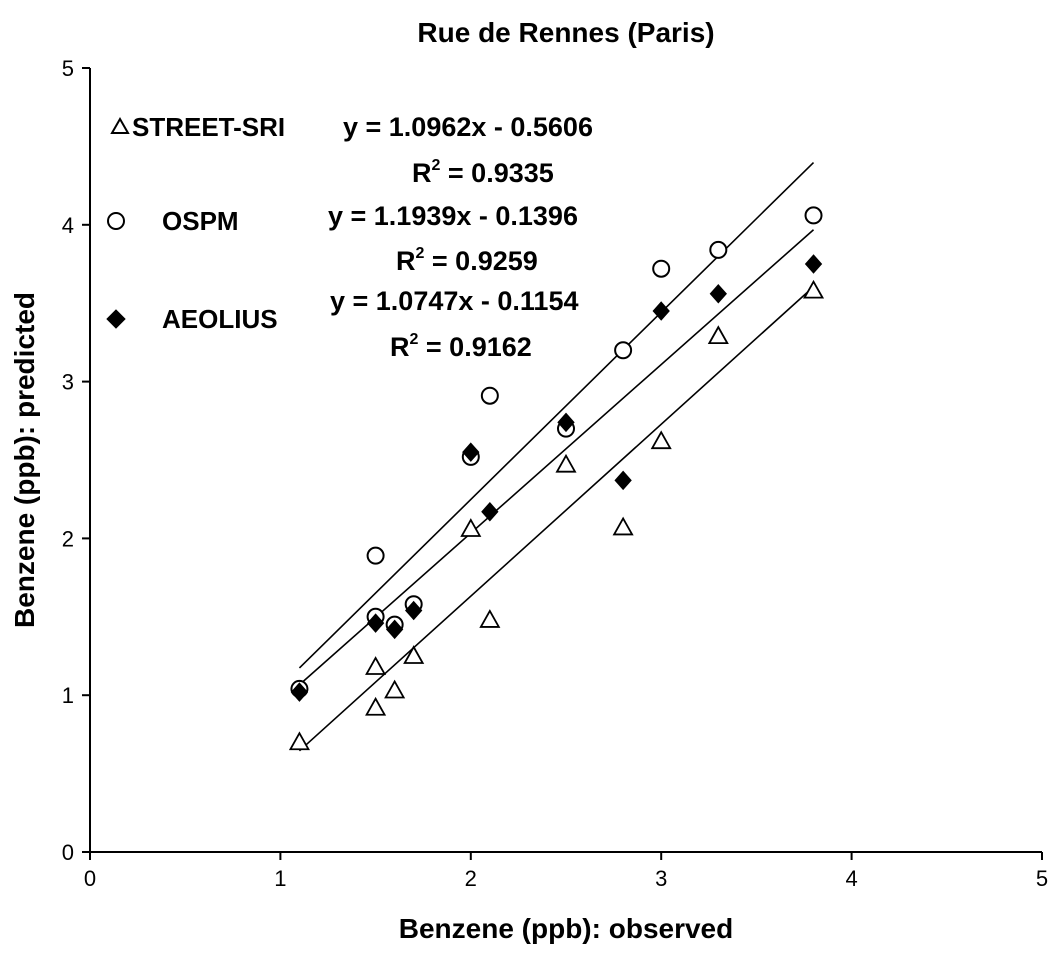  What do you see at coordinates (453, 216) in the screenshot?
I see `equation-ospm: y = 1.1939x - 0.1396` at bounding box center [453, 216].